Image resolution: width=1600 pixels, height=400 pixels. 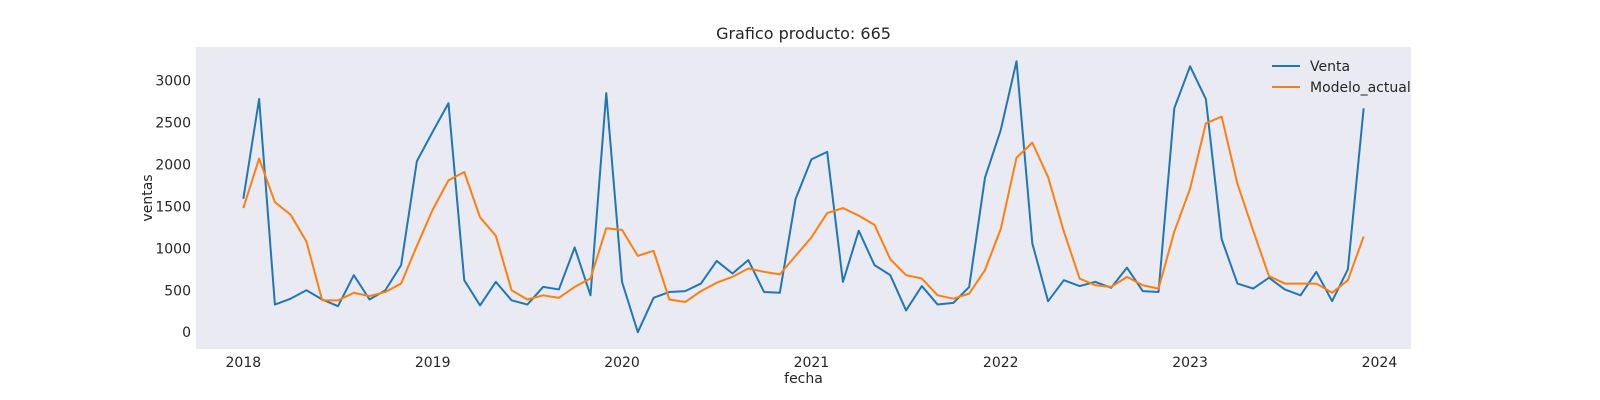 I want to click on x-tick-label: 2024, so click(x=1380, y=363).